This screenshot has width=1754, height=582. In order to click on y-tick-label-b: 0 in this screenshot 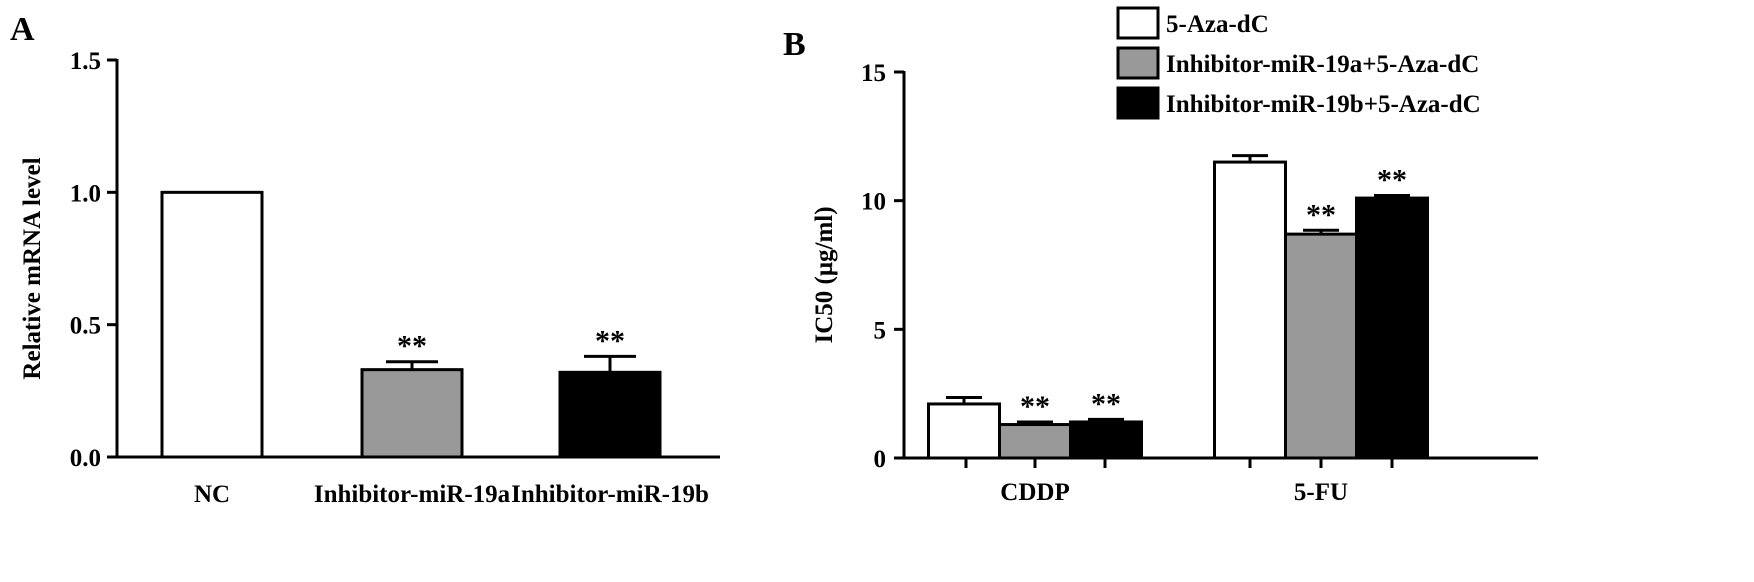, I will do `click(880, 459)`.